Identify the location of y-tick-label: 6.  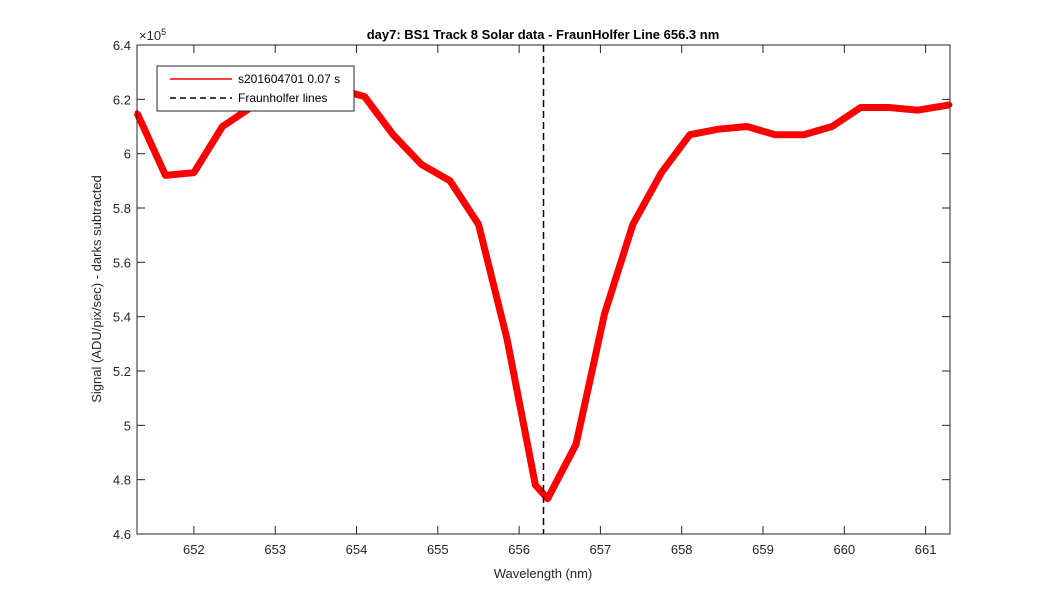
(127, 154).